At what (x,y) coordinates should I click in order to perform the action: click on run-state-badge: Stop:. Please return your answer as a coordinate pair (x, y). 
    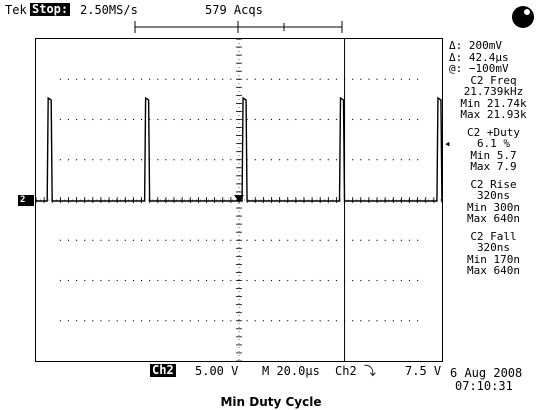
    Looking at the image, I should click on (50, 9).